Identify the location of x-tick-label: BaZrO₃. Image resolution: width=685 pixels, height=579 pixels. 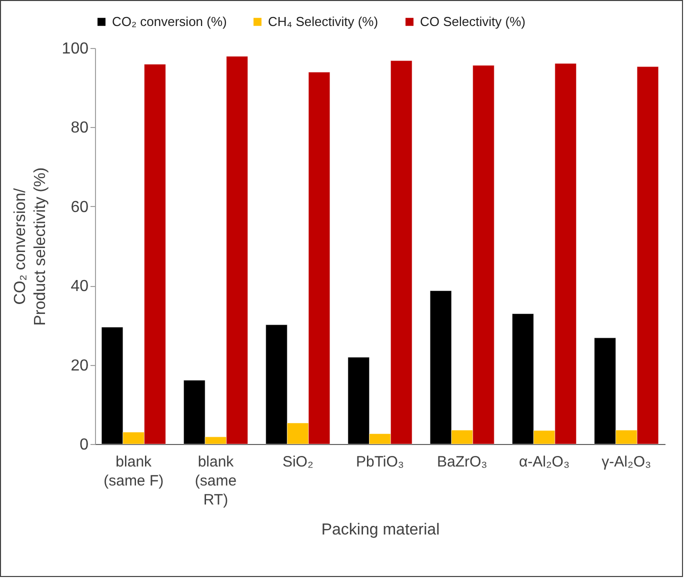
(462, 462).